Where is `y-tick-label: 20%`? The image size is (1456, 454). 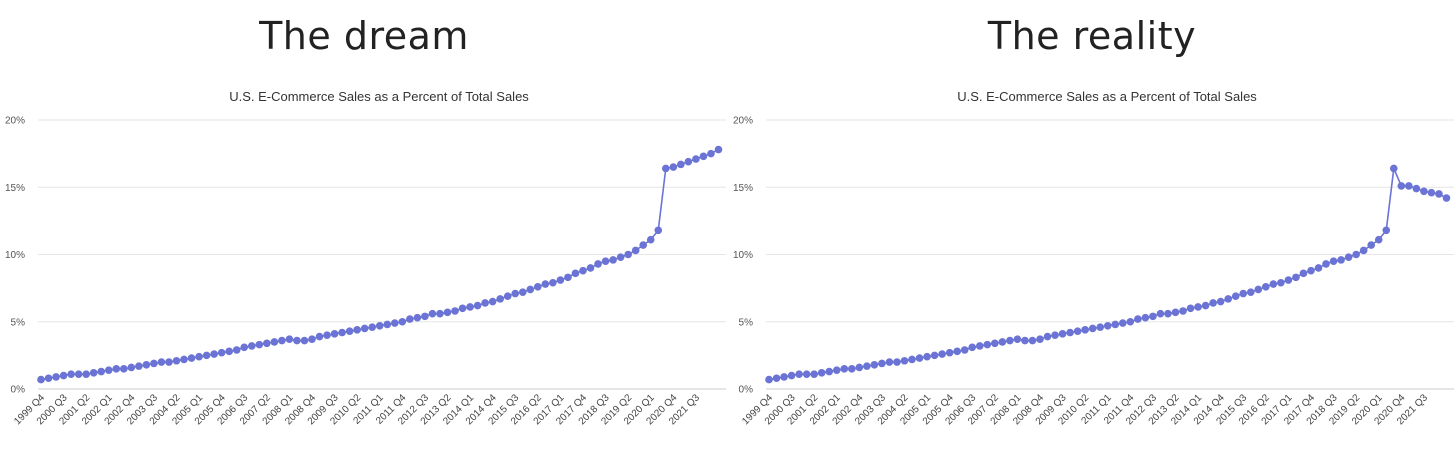
y-tick-label: 20% is located at coordinates (15, 121).